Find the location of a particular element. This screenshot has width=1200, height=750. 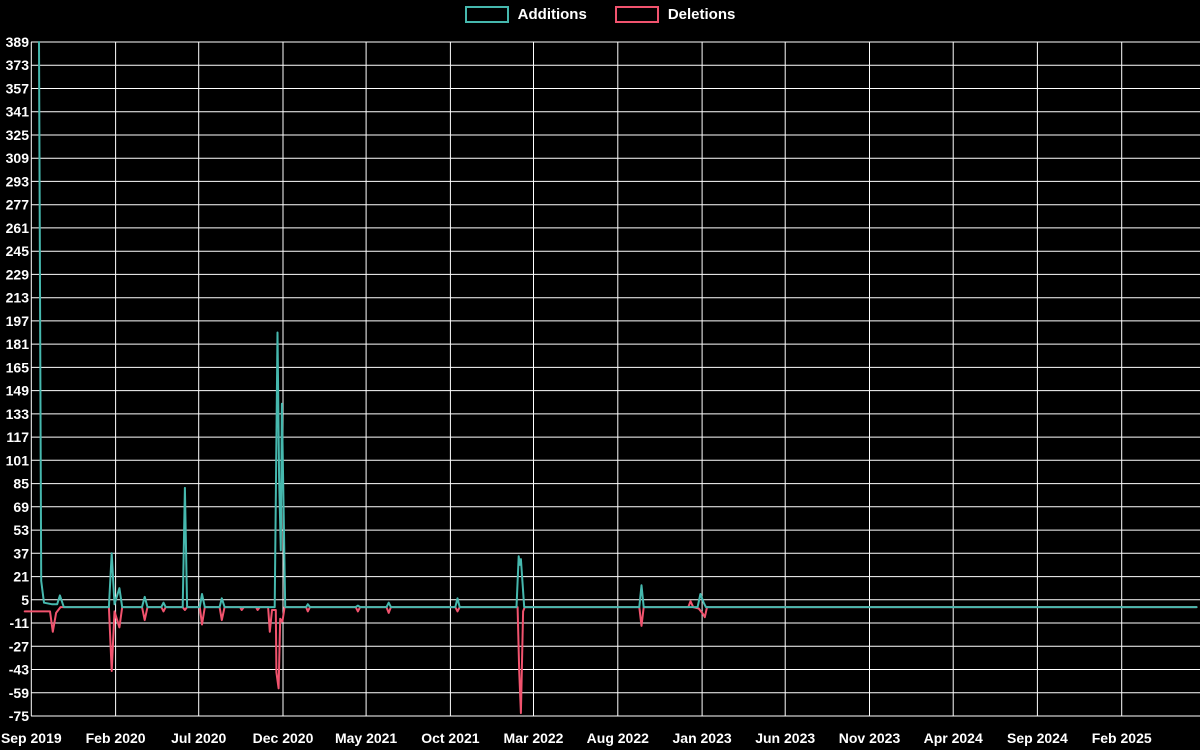

x-tick-label: Dec 2020 is located at coordinates (283, 738).